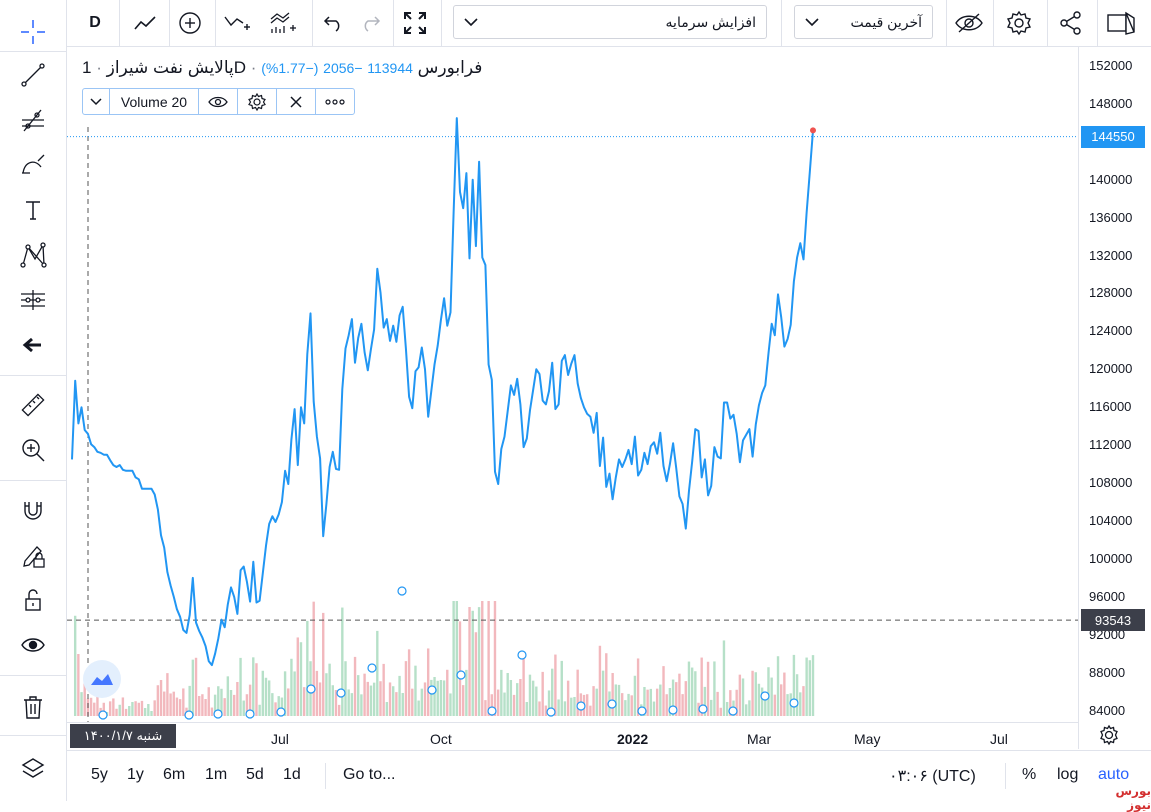  I want to click on fullscreen-icon, so click(415, 23).